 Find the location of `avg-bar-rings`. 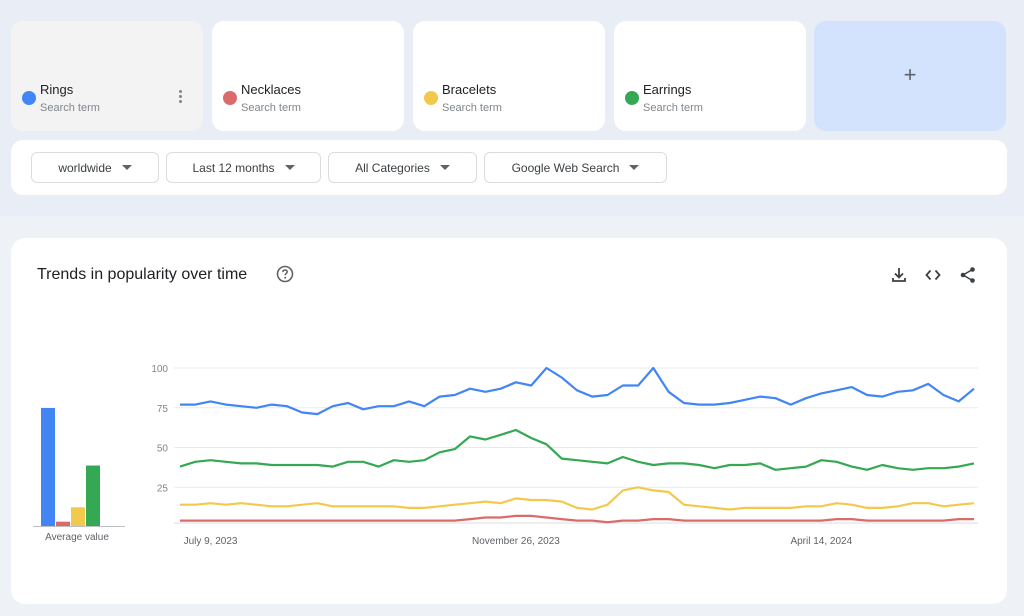

avg-bar-rings is located at coordinates (48, 466).